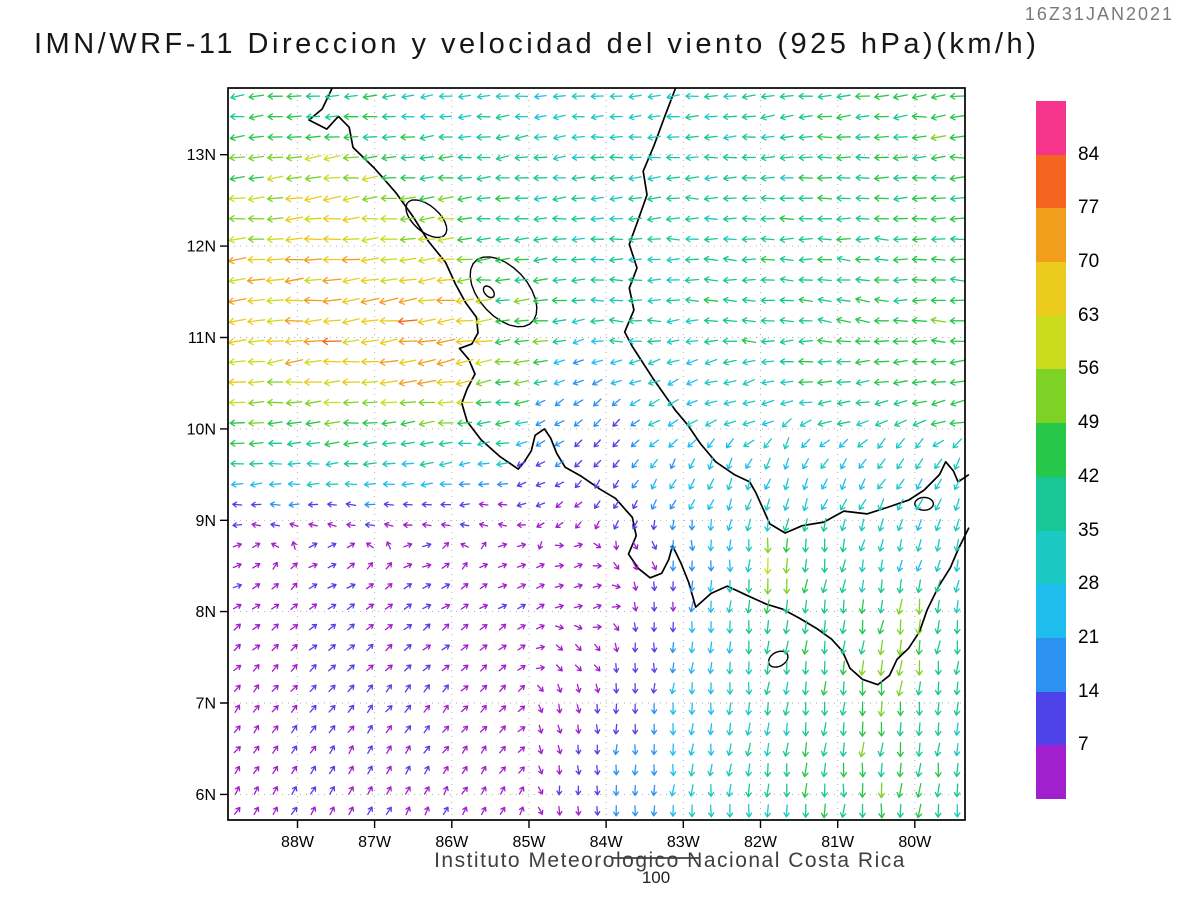 This screenshot has width=1200, height=900. I want to click on lat-tick-label: 13N, so click(201, 155).